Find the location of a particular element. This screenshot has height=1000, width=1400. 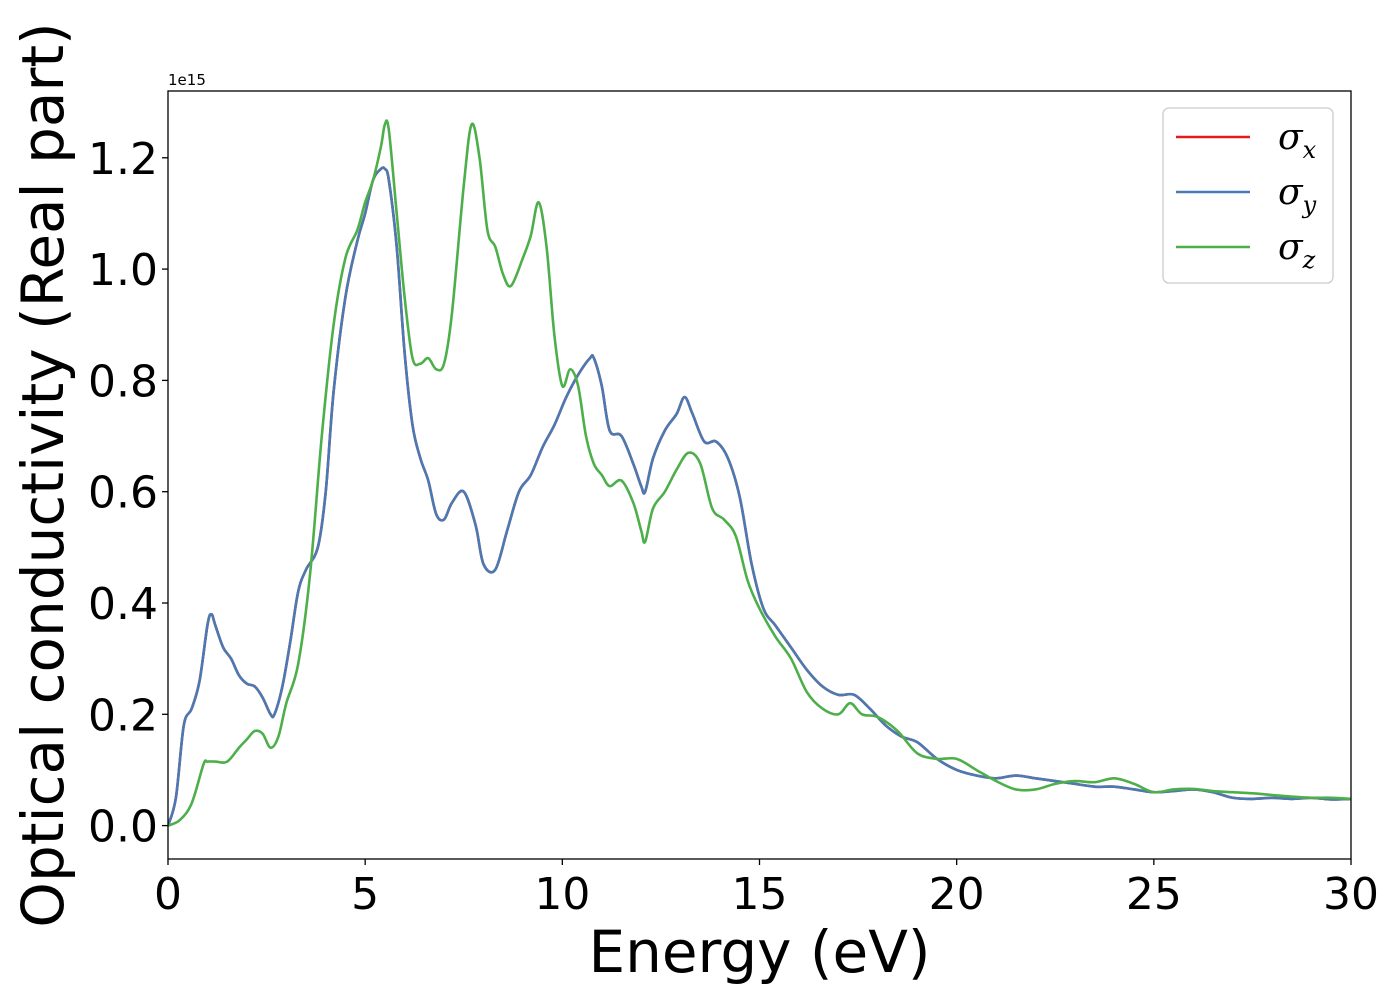

y-tick-label: 1.0 is located at coordinates (123, 270).